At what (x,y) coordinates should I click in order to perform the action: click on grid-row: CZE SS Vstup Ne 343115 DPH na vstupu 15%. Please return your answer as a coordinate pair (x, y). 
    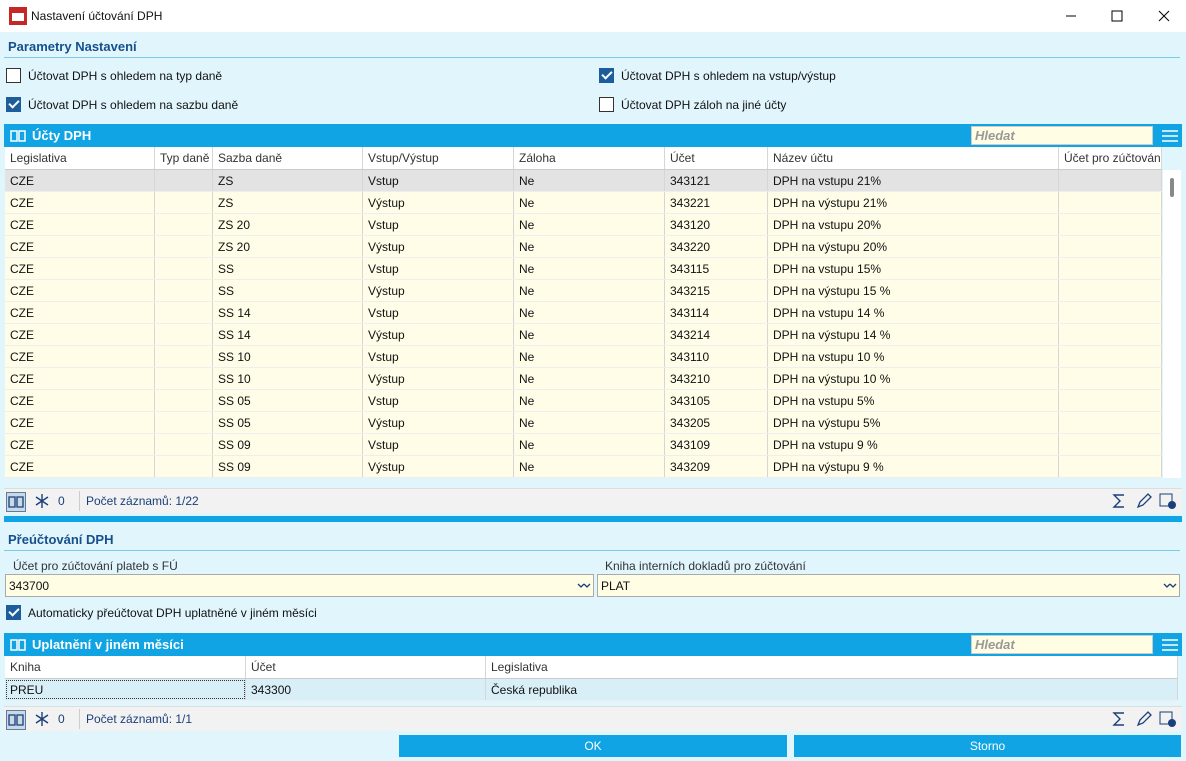
    Looking at the image, I should click on (583, 269).